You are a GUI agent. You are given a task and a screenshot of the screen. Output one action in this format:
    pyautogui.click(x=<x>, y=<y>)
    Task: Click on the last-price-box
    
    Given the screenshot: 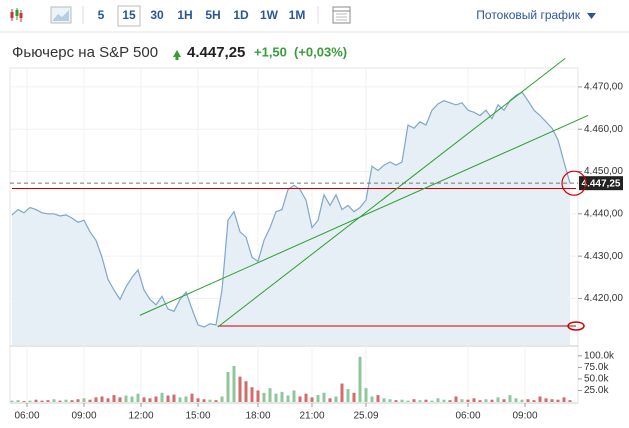 What is the action you would take?
    pyautogui.click(x=601, y=183)
    